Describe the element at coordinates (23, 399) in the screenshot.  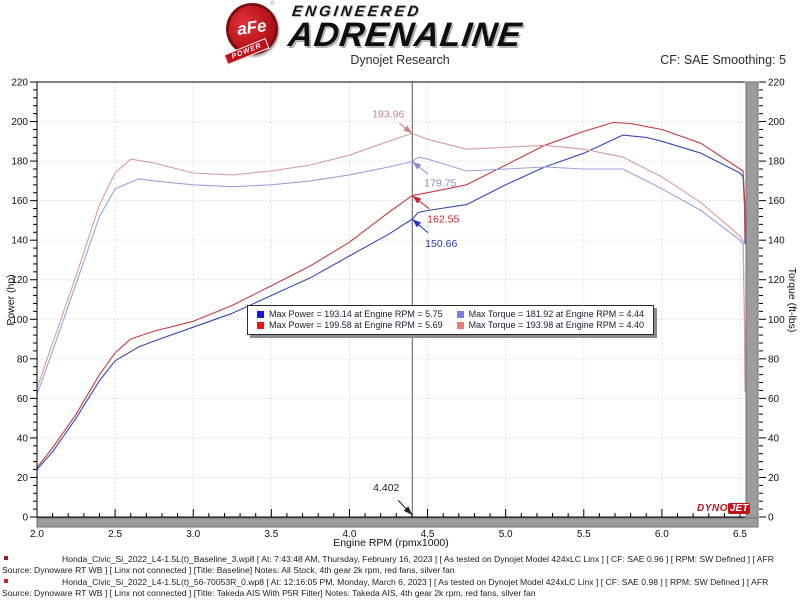
I see `y-tick-label-left: 60` at that location.